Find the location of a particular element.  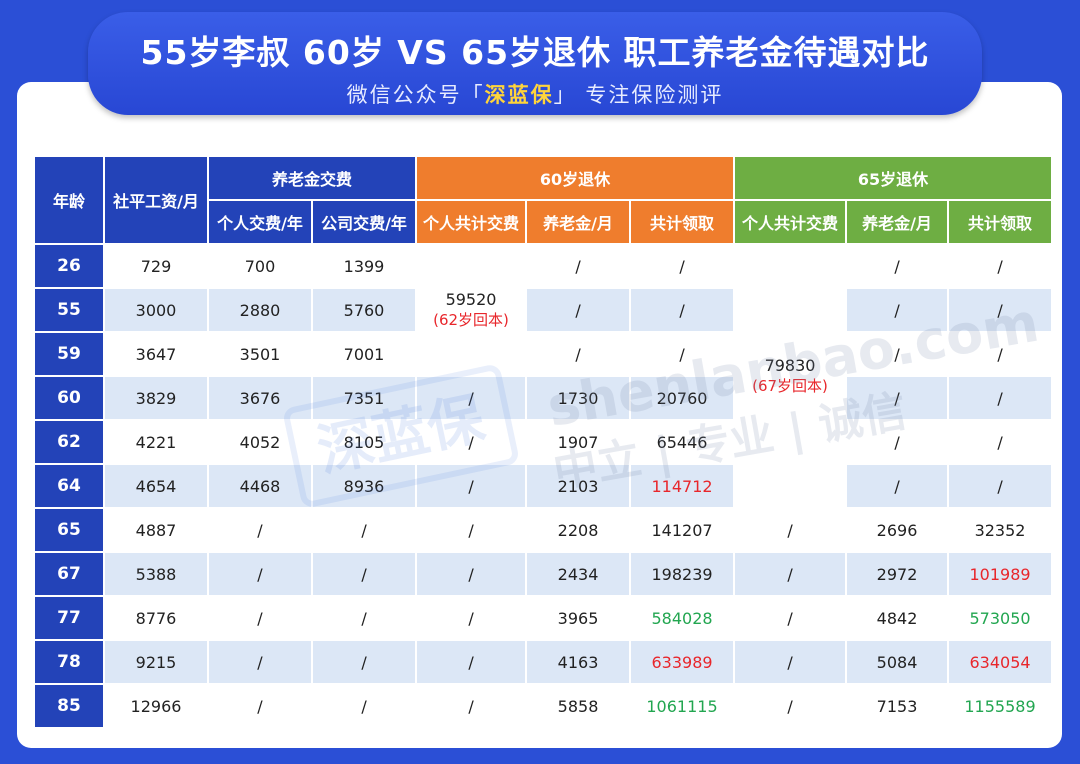

personal-cell: 4468 is located at coordinates (260, 486).